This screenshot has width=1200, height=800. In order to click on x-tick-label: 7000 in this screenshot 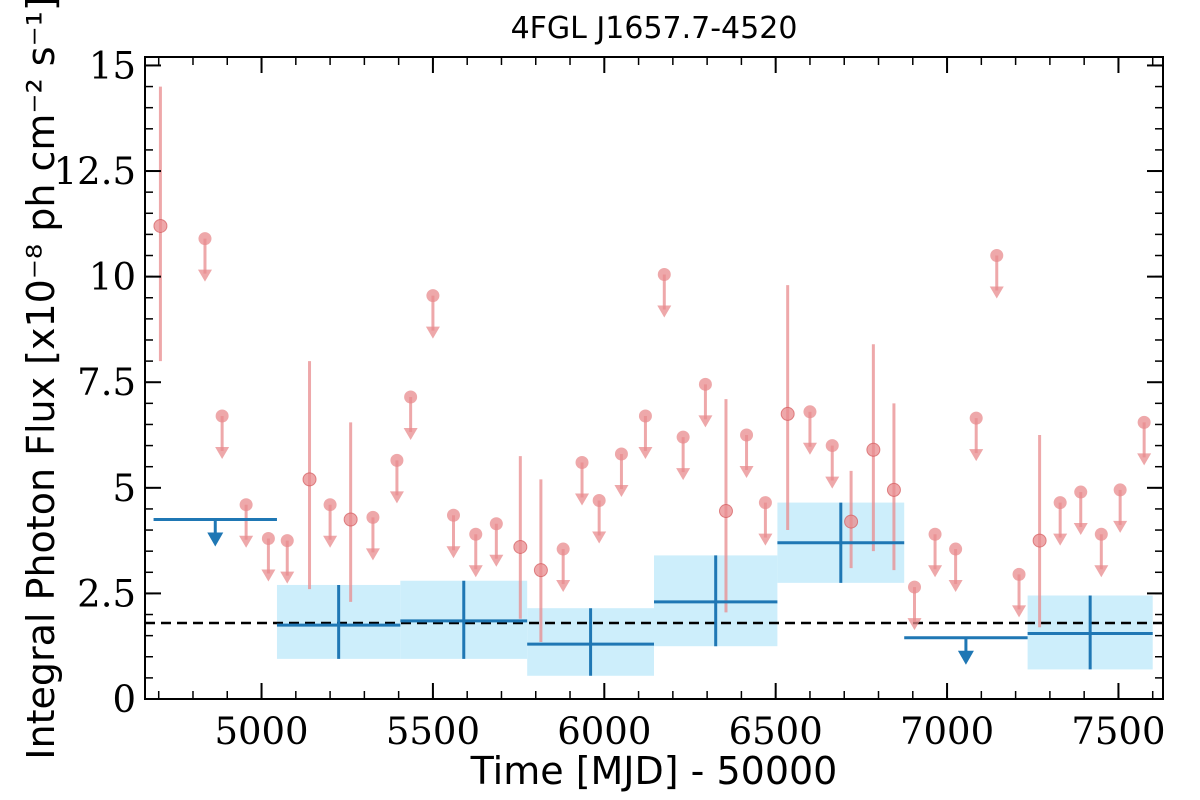, I will do `click(947, 731)`.